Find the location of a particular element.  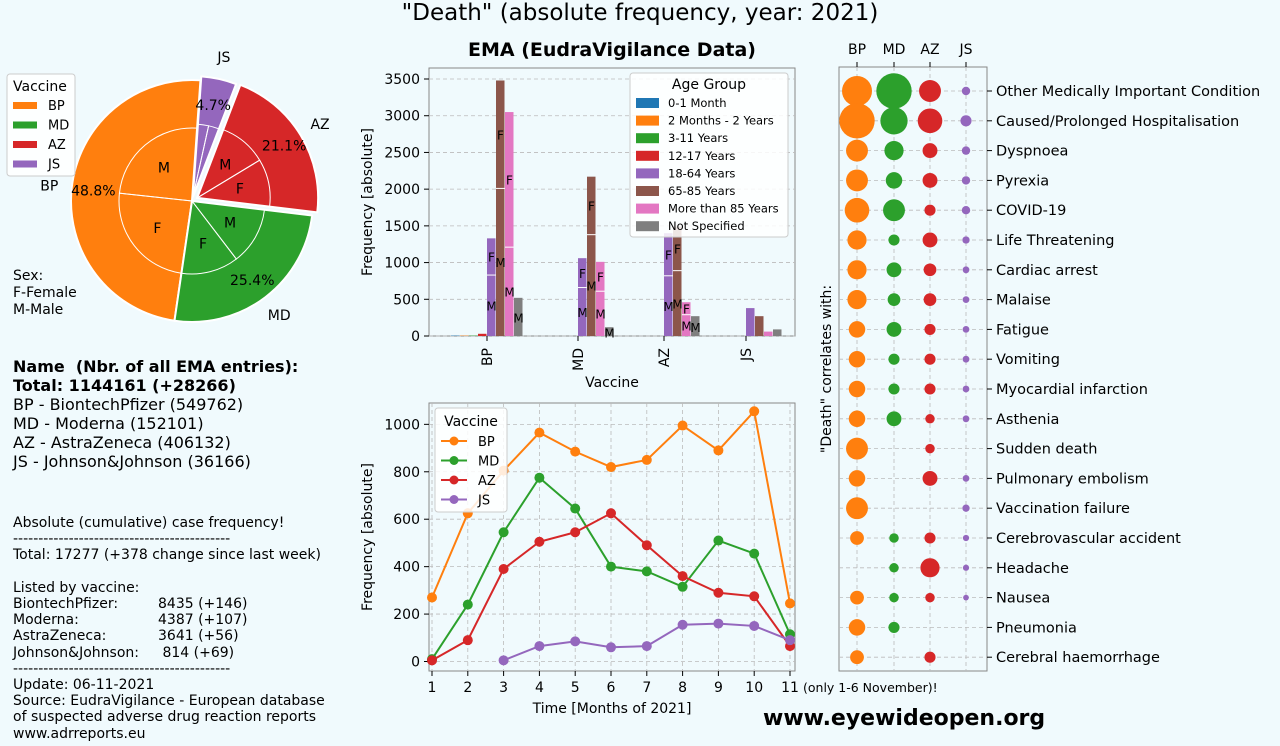

y-tick-label: 3500 is located at coordinates (402, 80).